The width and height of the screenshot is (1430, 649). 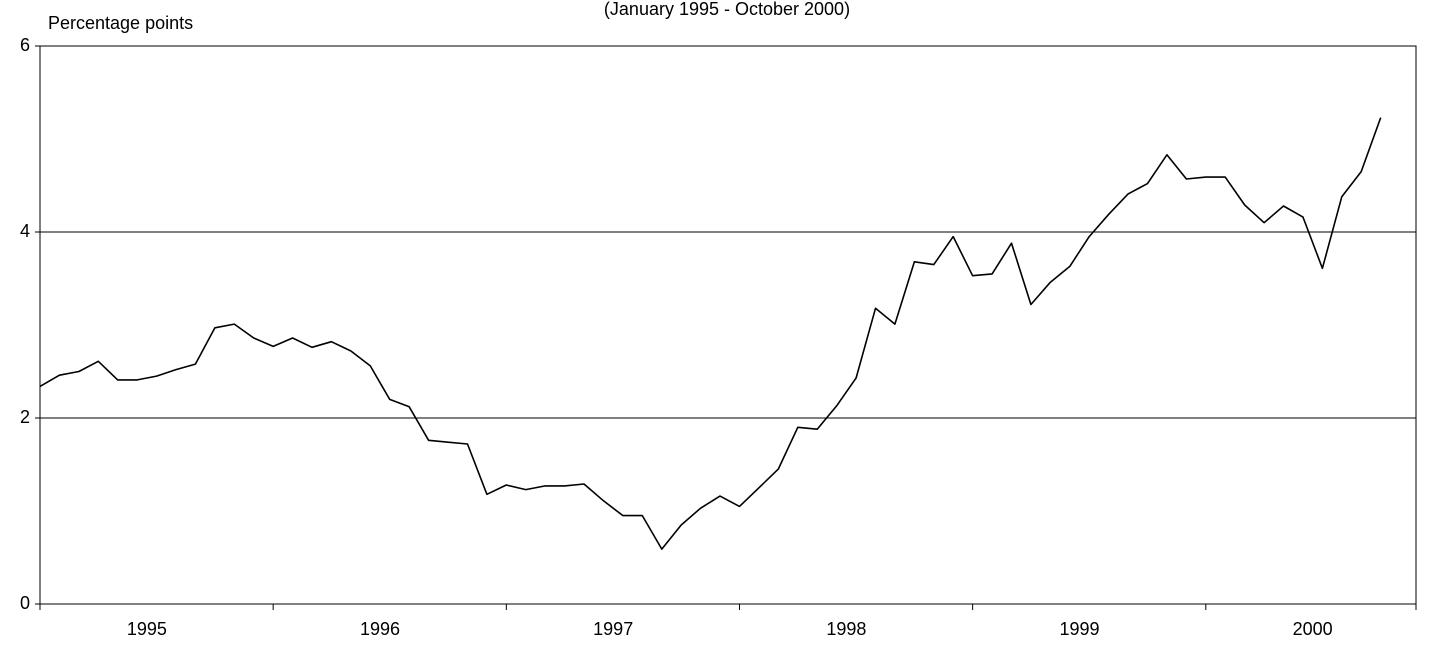 What do you see at coordinates (613, 629) in the screenshot?
I see `x-tick-label: 1997` at bounding box center [613, 629].